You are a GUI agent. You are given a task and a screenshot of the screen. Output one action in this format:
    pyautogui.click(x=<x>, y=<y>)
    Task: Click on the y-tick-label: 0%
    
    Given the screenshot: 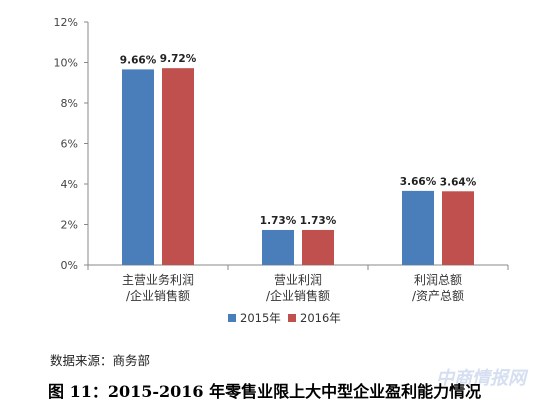 What is the action you would take?
    pyautogui.click(x=69, y=265)
    